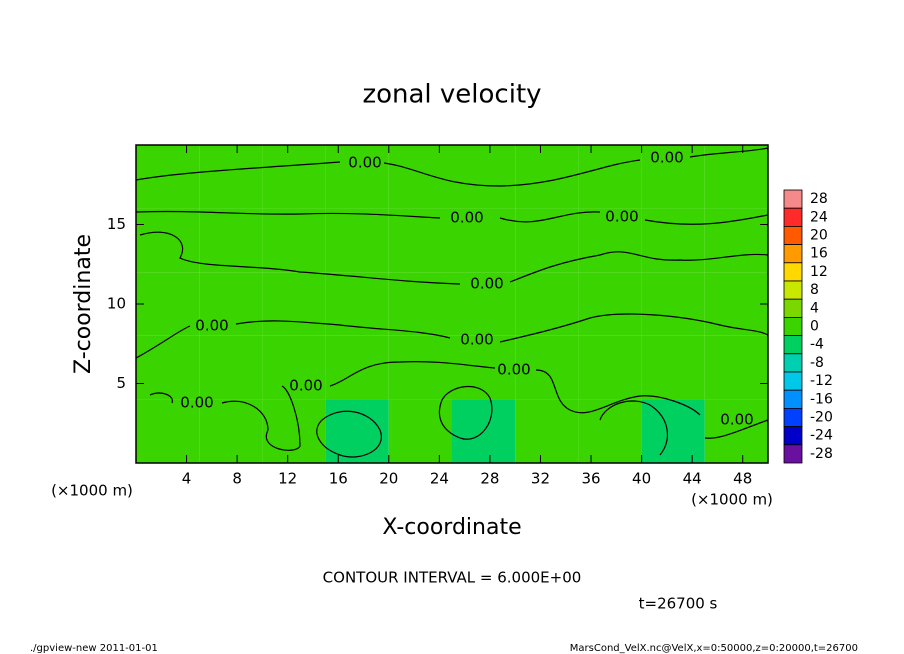  I want to click on colorbar-label: -20, so click(821, 418).